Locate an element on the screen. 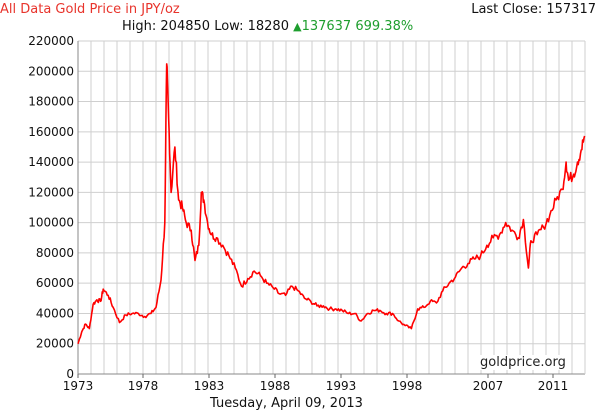  last-close: Last Close: 157317 is located at coordinates (533, 9).